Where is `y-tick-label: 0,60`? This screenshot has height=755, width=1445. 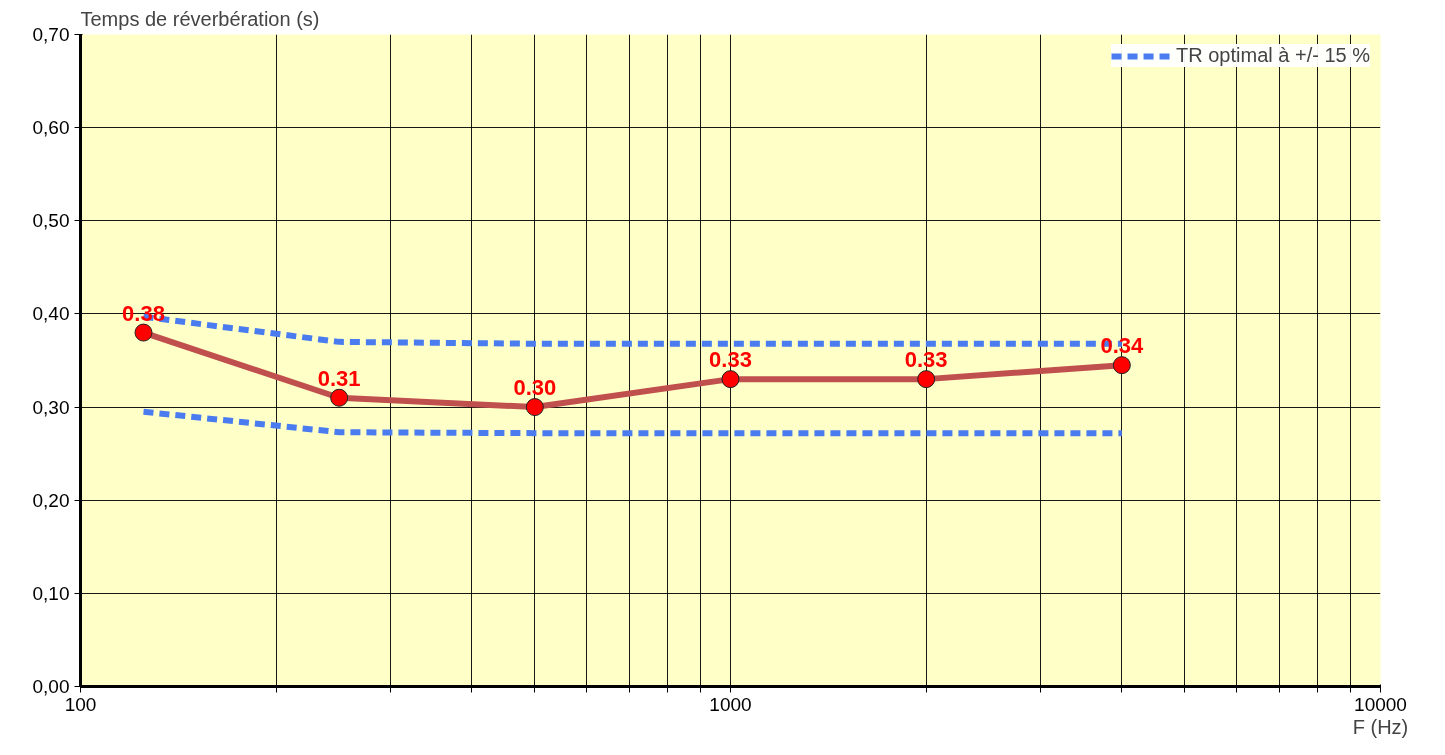 y-tick-label: 0,60 is located at coordinates (51, 128).